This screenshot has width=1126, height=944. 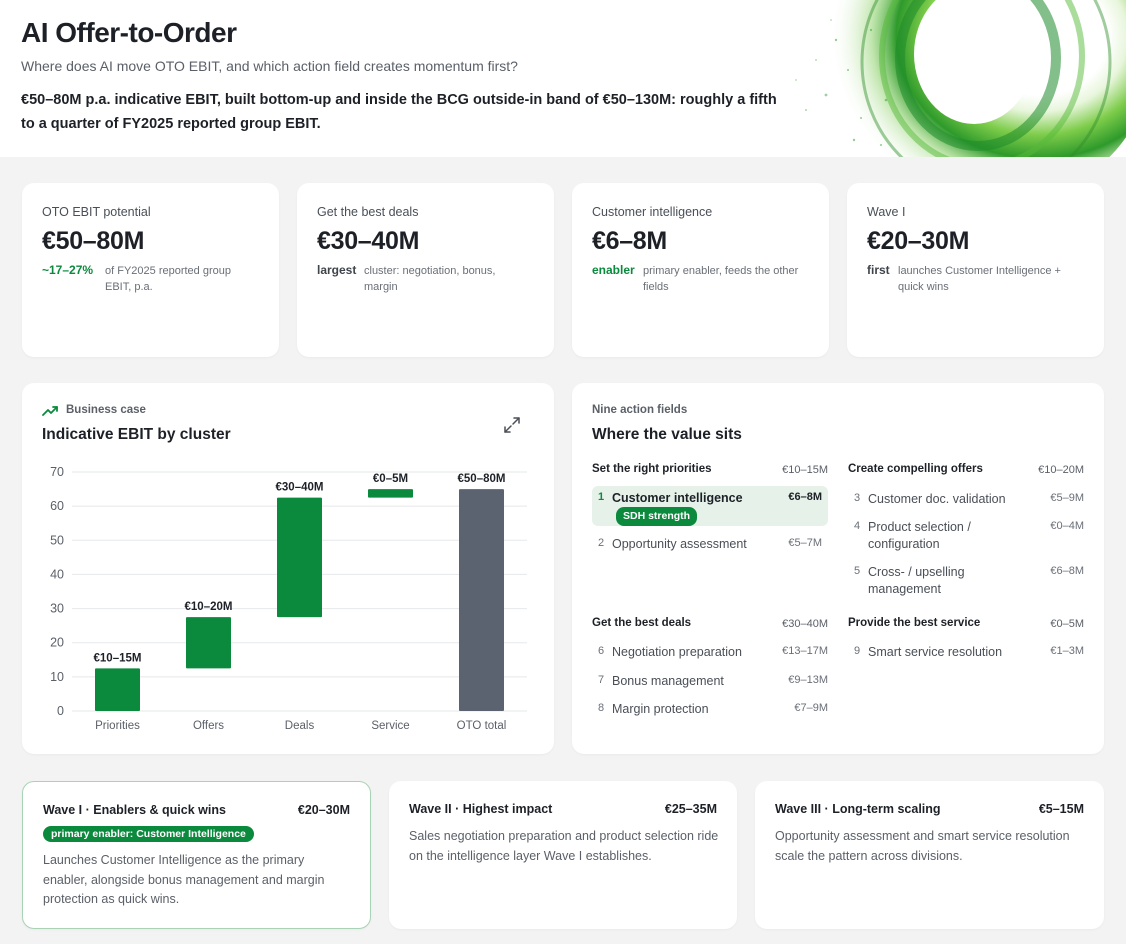 I want to click on wave-value: €25–35M, so click(x=690, y=809).